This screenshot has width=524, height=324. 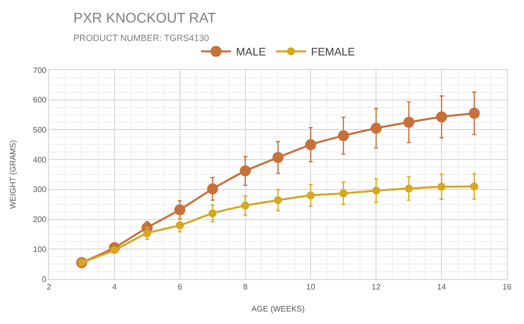 What do you see at coordinates (245, 287) in the screenshot?
I see `x-tick-label: 8` at bounding box center [245, 287].